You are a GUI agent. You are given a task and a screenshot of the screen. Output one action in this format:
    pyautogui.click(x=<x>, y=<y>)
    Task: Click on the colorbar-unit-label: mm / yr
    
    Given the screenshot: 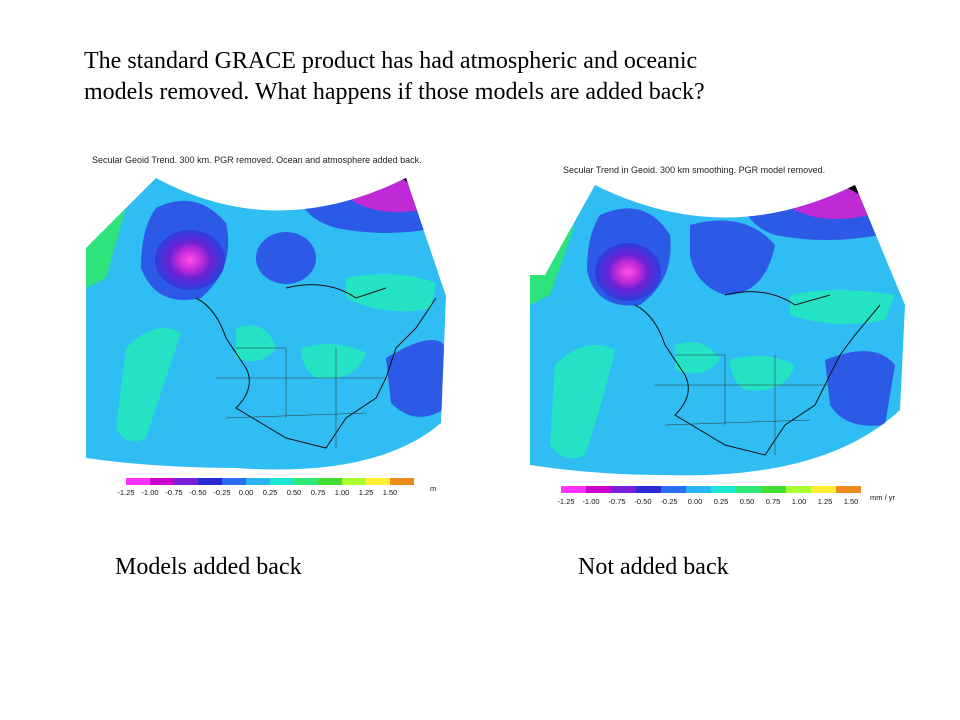 What is the action you would take?
    pyautogui.click(x=882, y=497)
    